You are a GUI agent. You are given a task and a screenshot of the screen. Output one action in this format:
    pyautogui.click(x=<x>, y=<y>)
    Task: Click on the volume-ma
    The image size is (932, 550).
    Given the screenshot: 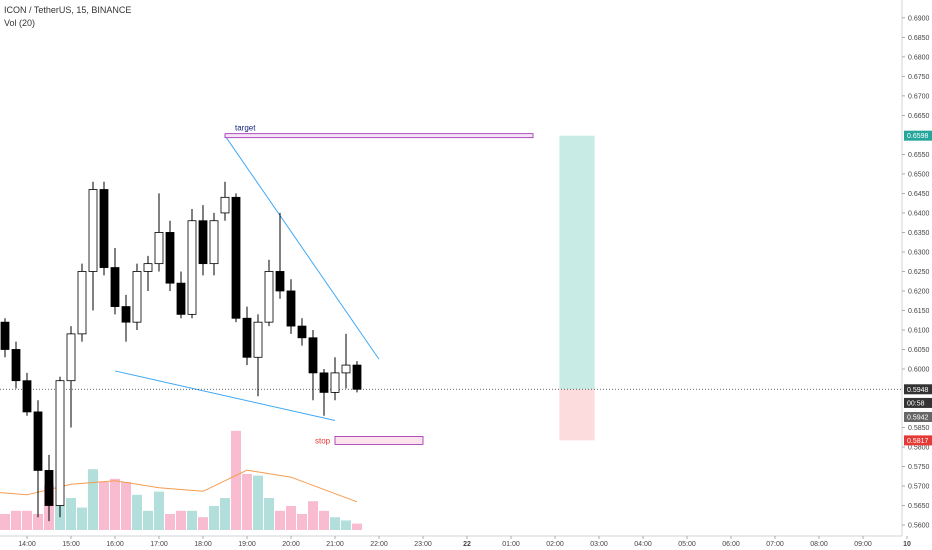 What is the action you would take?
    pyautogui.click(x=179, y=486)
    